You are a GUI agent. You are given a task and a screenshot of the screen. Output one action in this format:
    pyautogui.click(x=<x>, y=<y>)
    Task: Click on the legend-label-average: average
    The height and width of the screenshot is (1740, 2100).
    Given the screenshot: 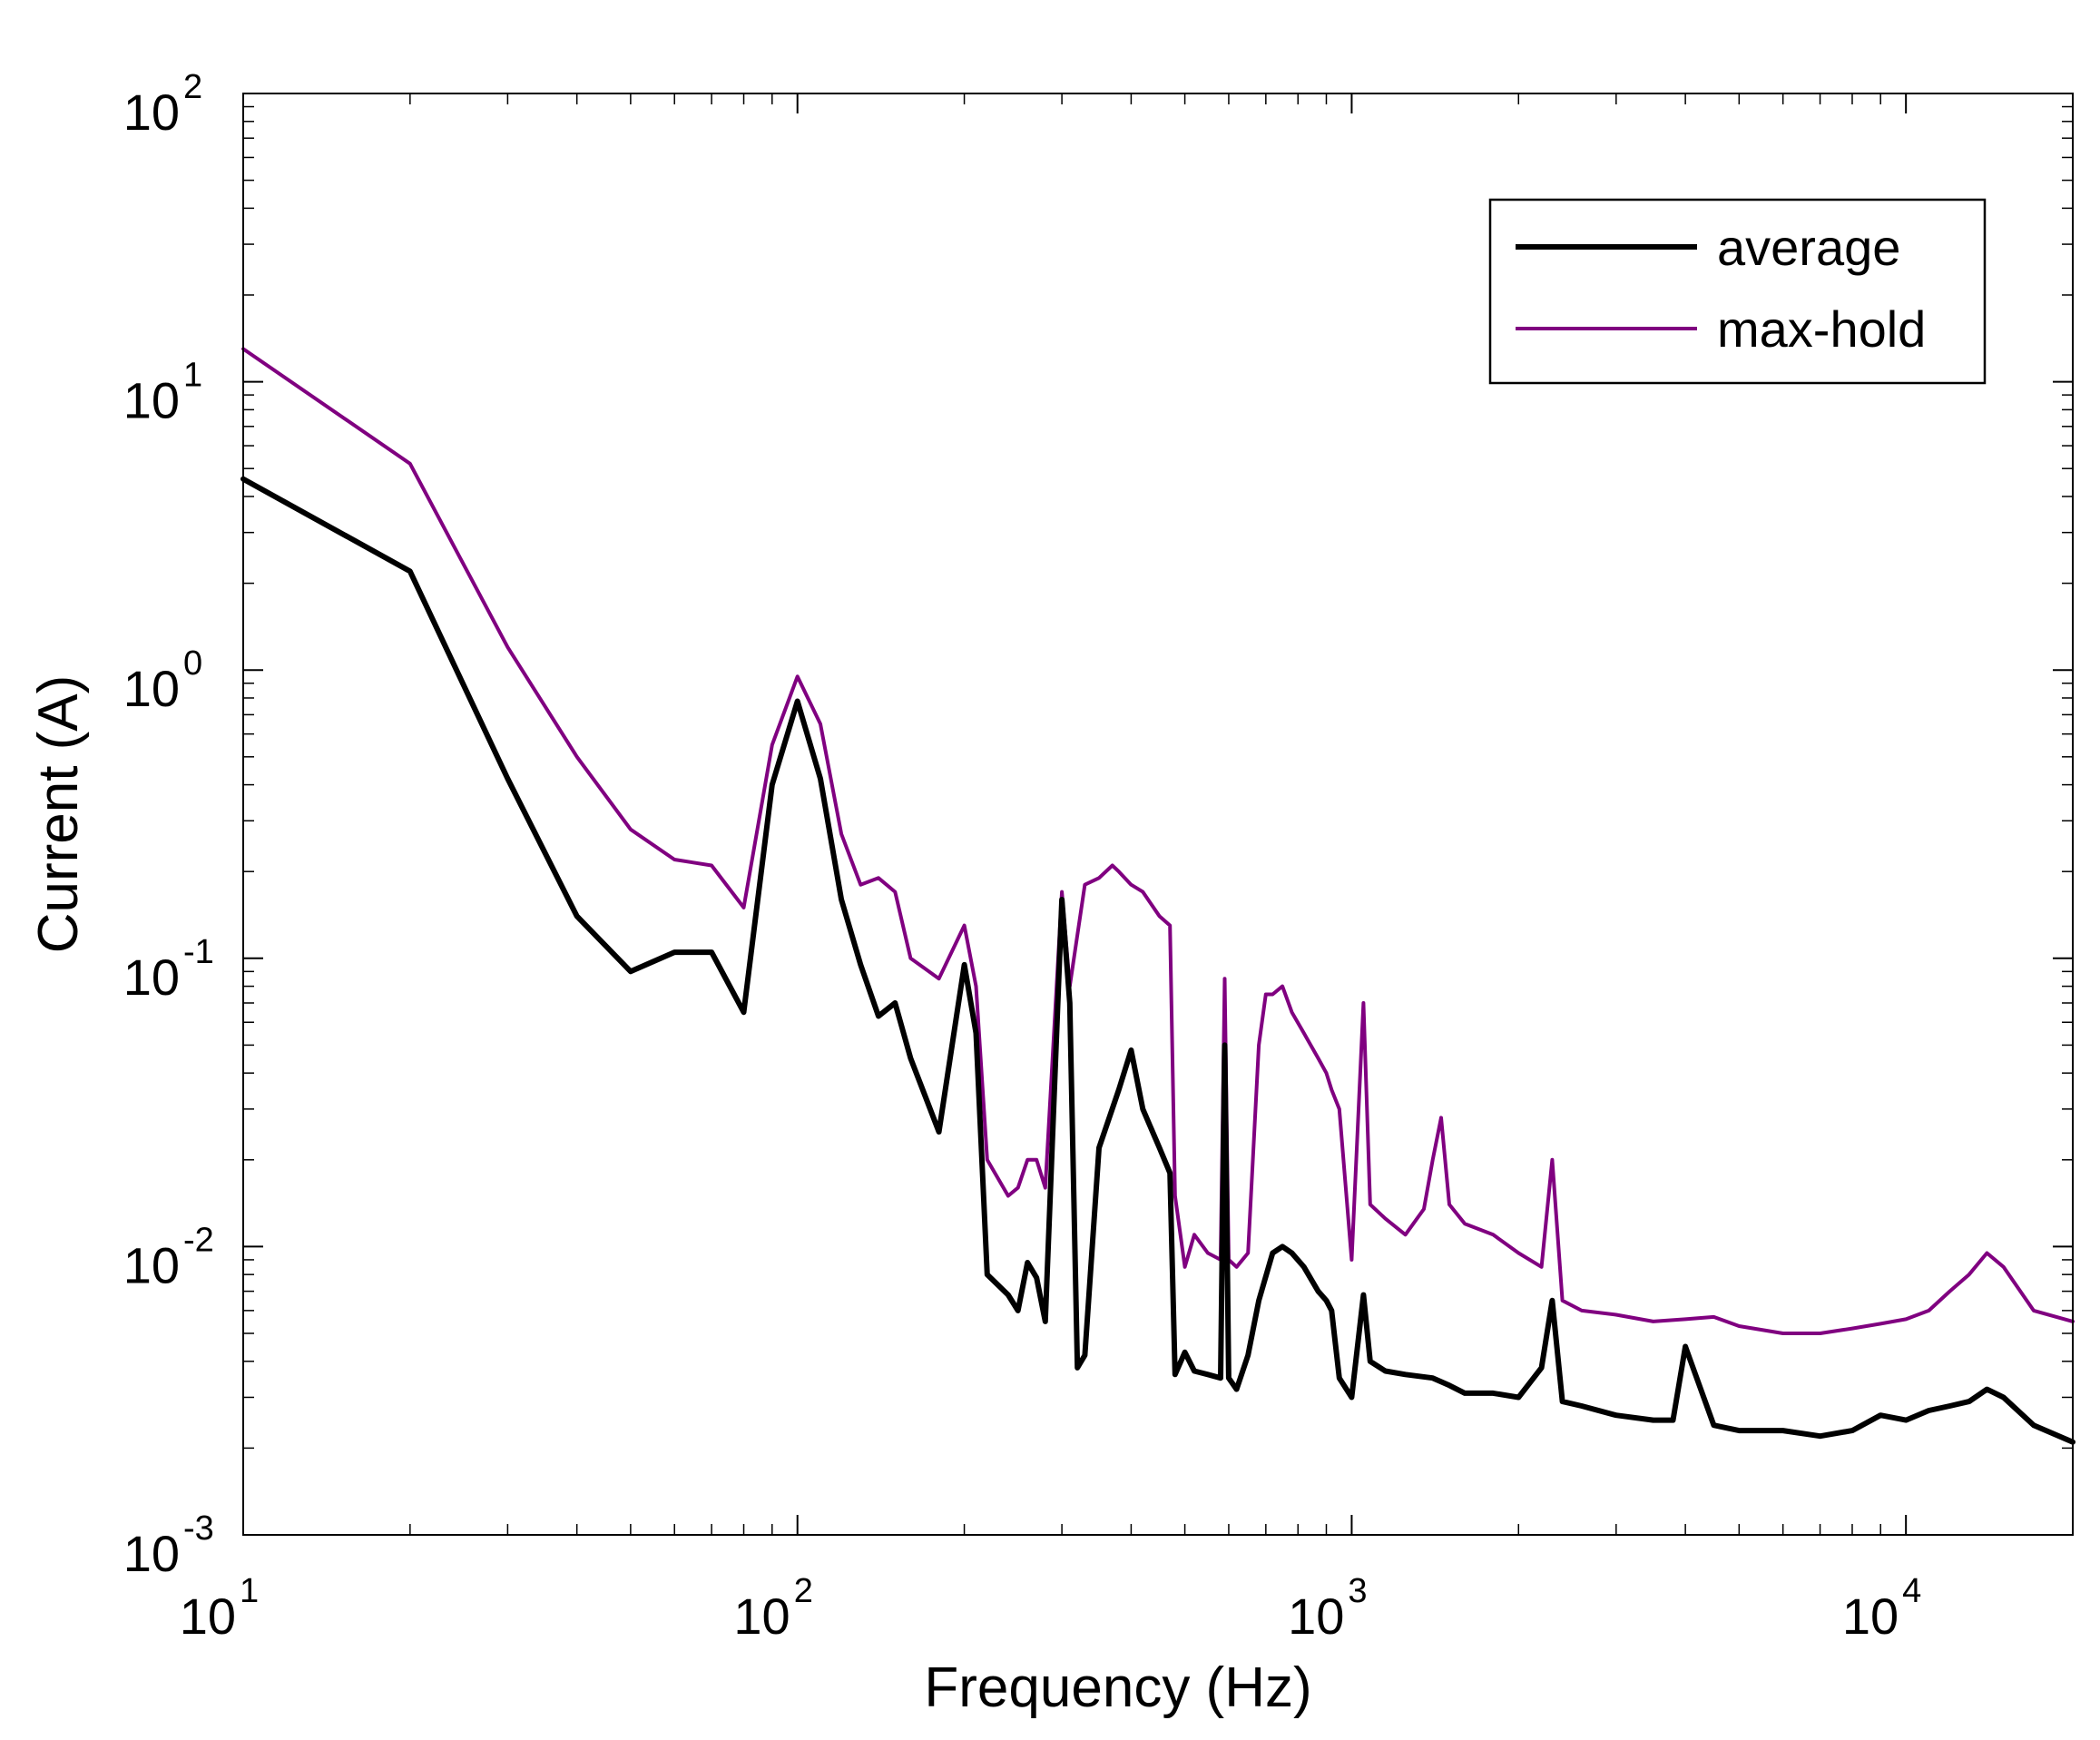 What is the action you would take?
    pyautogui.click(x=1808, y=247)
    